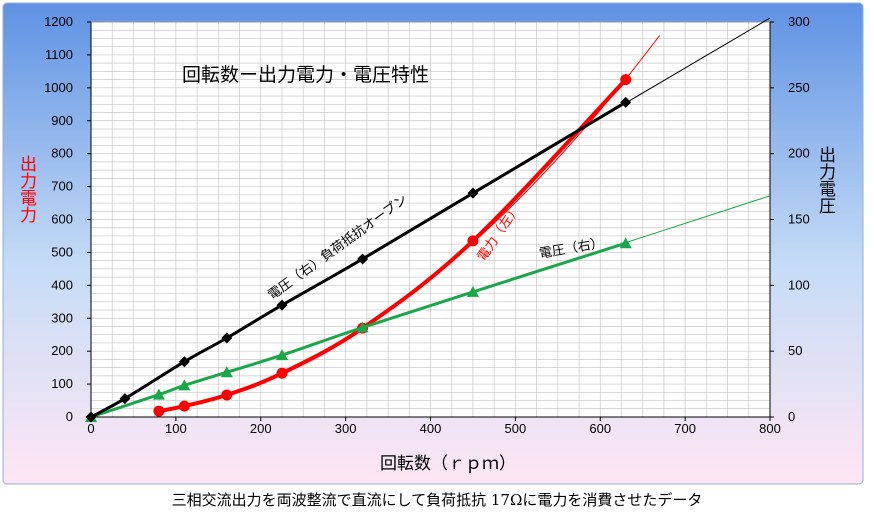  What do you see at coordinates (90, 428) in the screenshot?
I see `x-tick-label: 0` at bounding box center [90, 428].